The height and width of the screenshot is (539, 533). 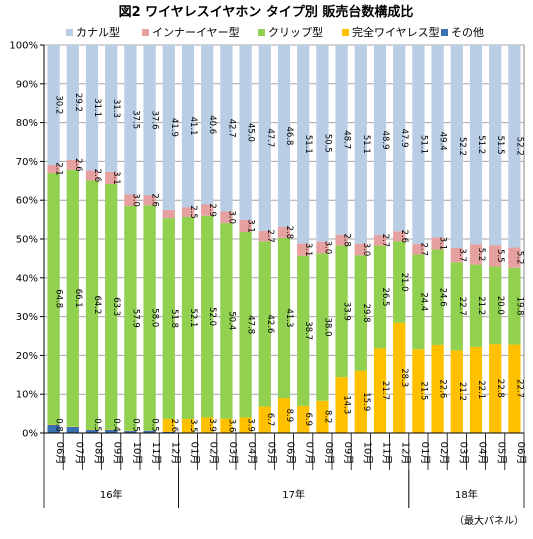 I want to click on year-label: 16年, so click(x=111, y=494).